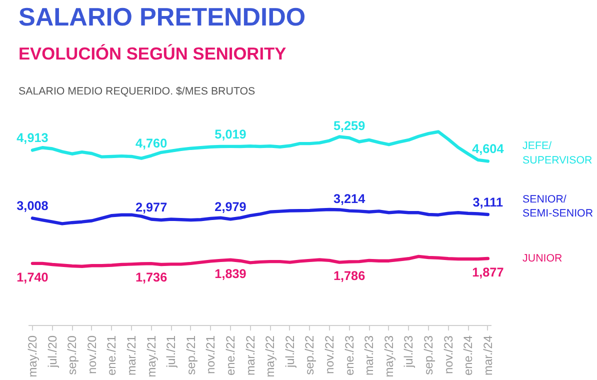 Image resolution: width=597 pixels, height=380 pixels. What do you see at coordinates (557, 153) in the screenshot?
I see `text: JEFE/ SUPERVISOR` at bounding box center [557, 153].